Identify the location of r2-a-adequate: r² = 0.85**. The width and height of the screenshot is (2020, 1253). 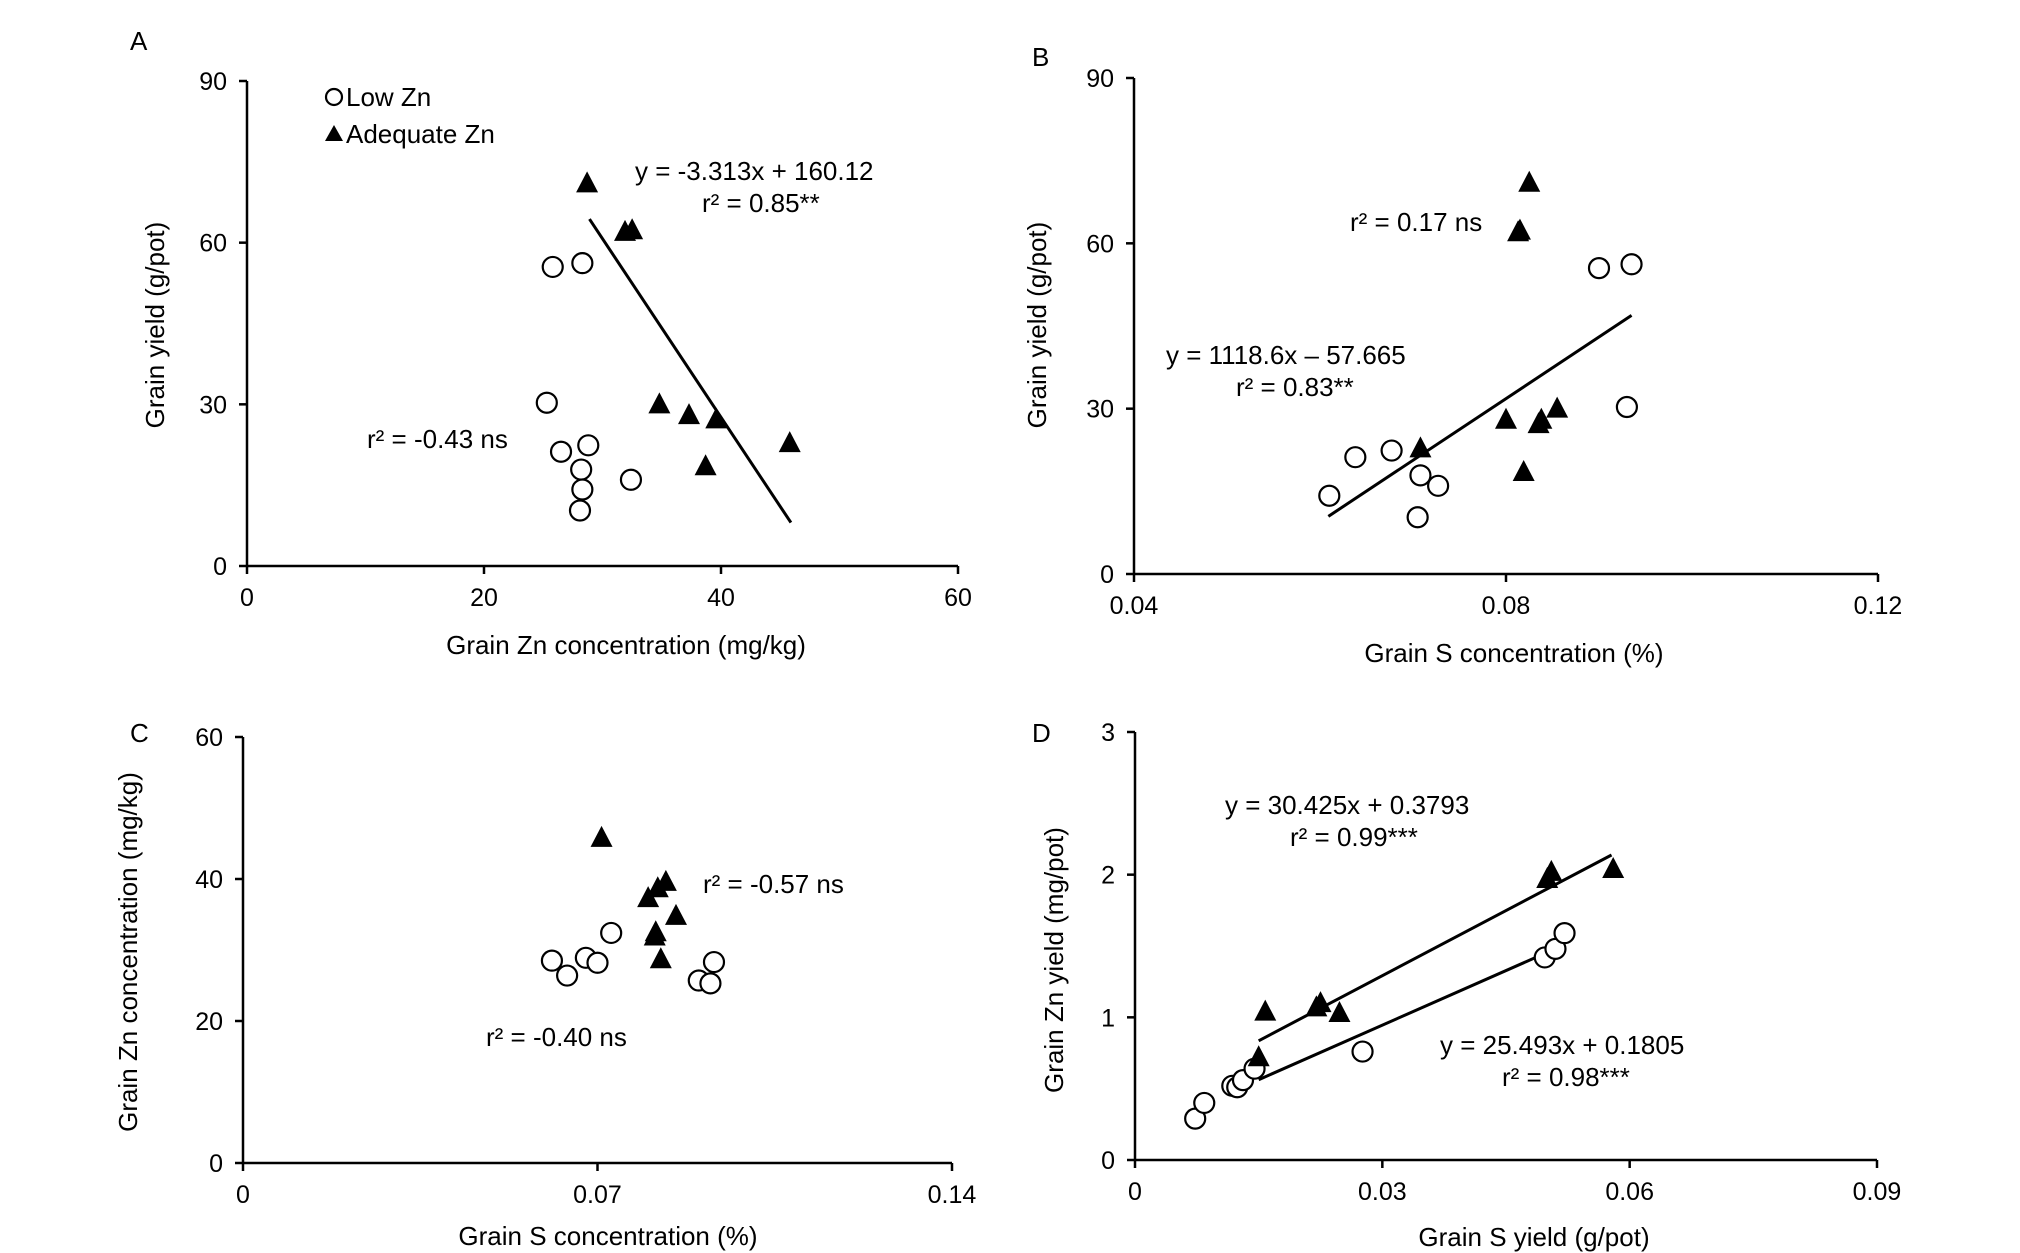
(761, 203).